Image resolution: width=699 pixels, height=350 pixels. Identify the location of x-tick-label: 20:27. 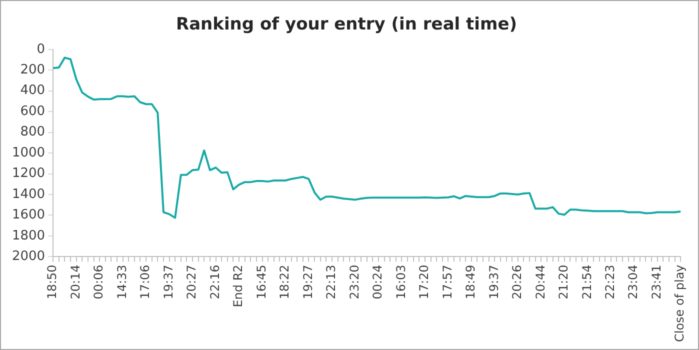
(191, 282).